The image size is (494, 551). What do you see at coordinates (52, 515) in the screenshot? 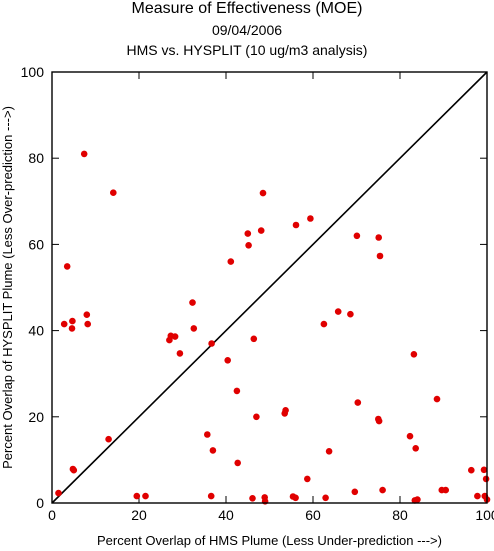
I see `x-tick-label: 0` at bounding box center [52, 515].